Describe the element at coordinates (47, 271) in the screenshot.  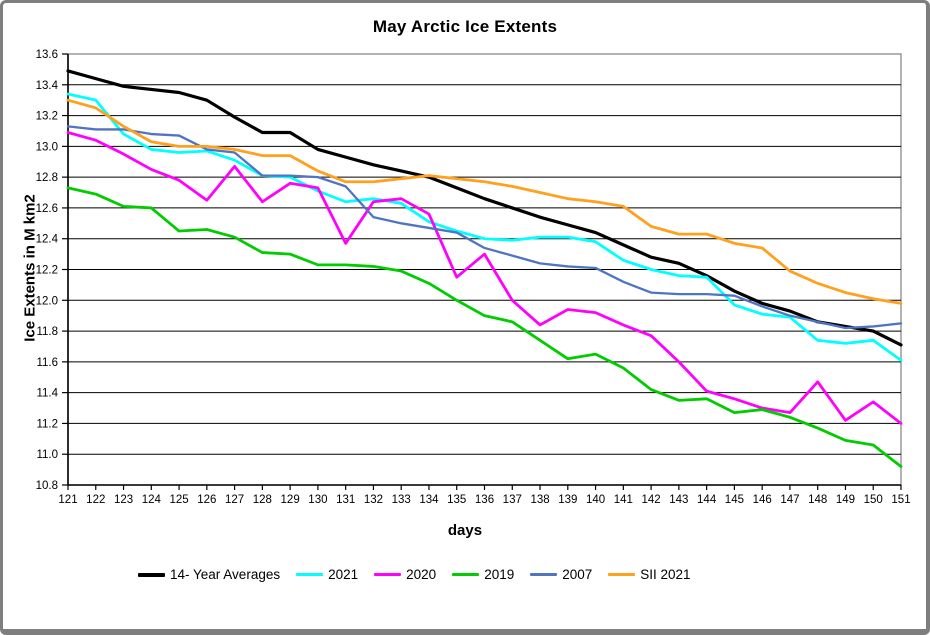
I see `y-tick-label: 12.2` at that location.